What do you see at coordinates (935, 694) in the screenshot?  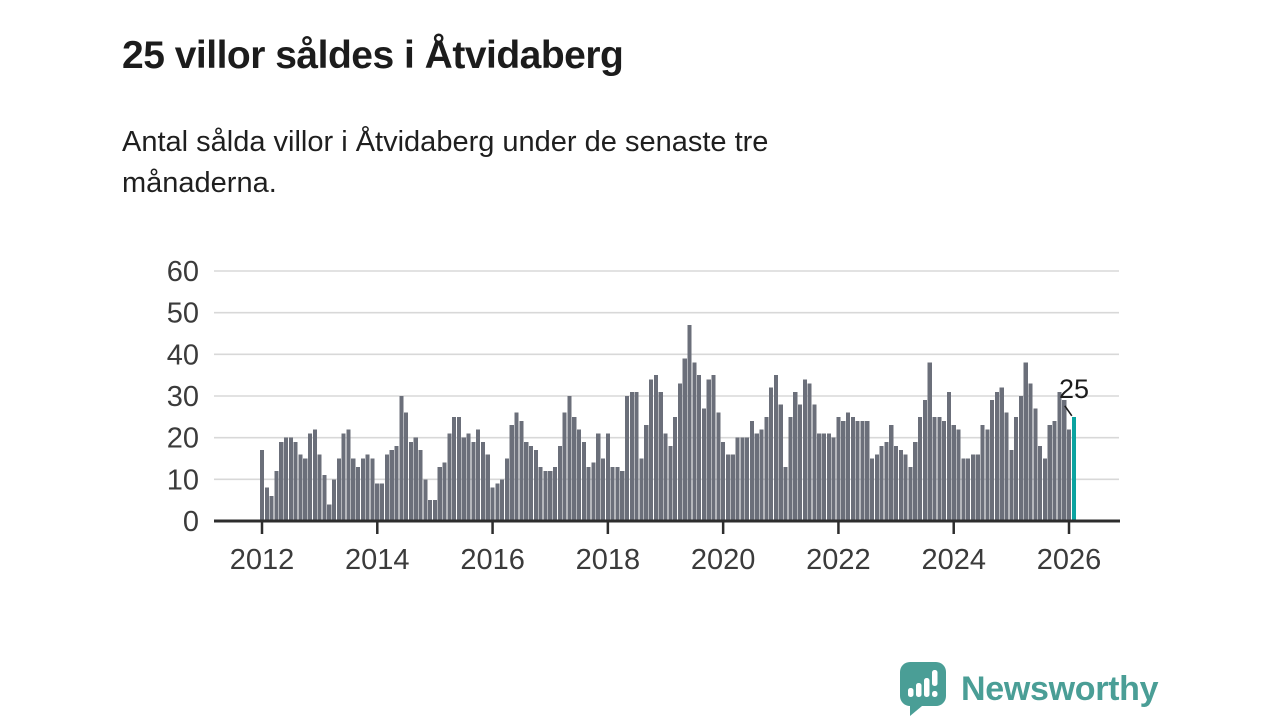 I see `exclamation-dot` at bounding box center [935, 694].